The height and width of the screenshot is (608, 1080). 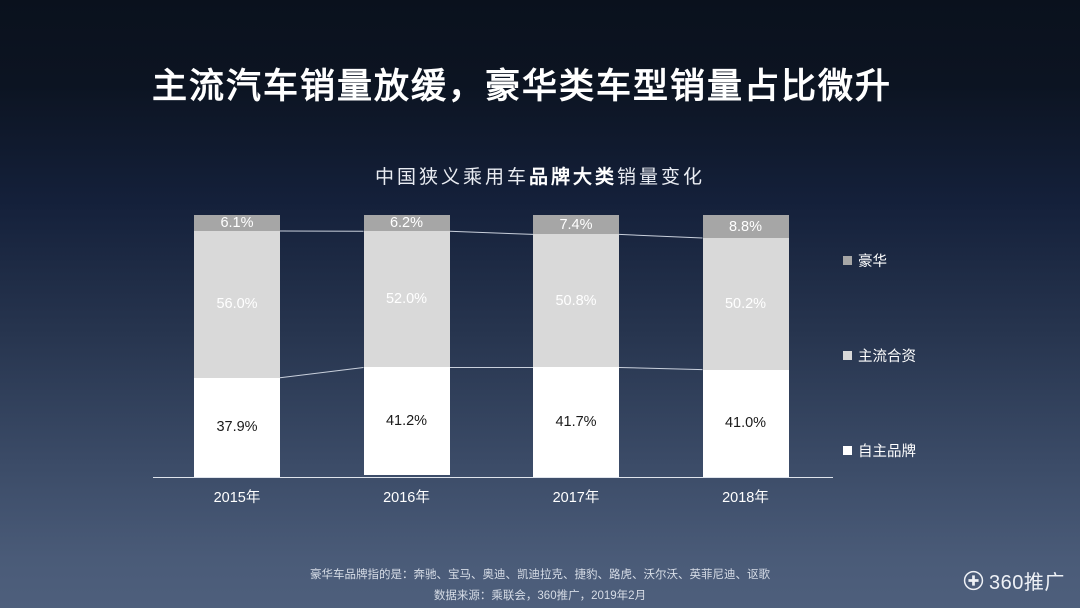 What do you see at coordinates (887, 357) in the screenshot?
I see `legend-label: 主流合资` at bounding box center [887, 357].